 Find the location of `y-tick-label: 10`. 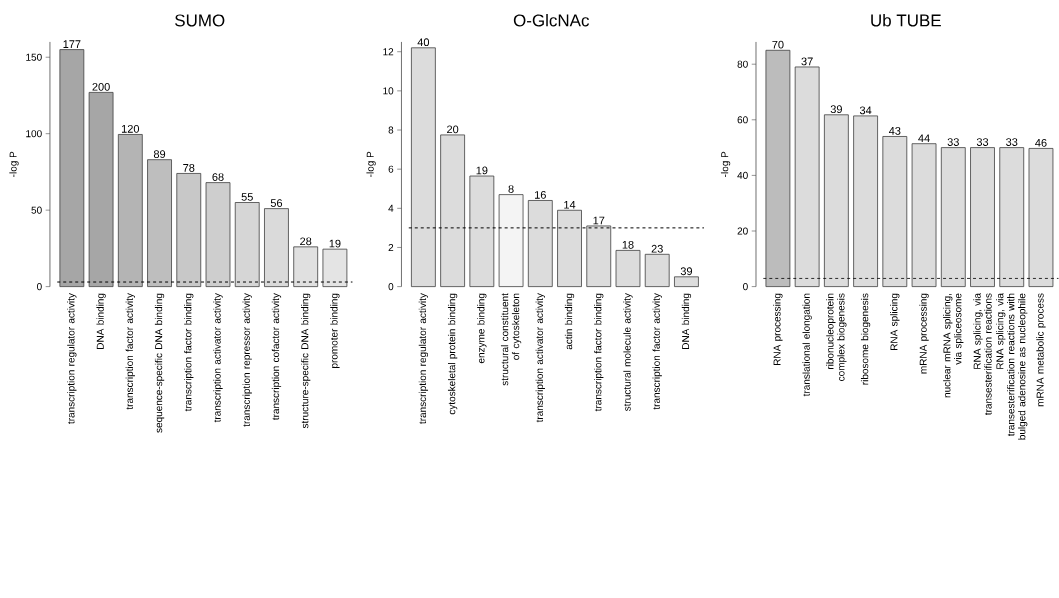

y-tick-label: 10 is located at coordinates (388, 91).